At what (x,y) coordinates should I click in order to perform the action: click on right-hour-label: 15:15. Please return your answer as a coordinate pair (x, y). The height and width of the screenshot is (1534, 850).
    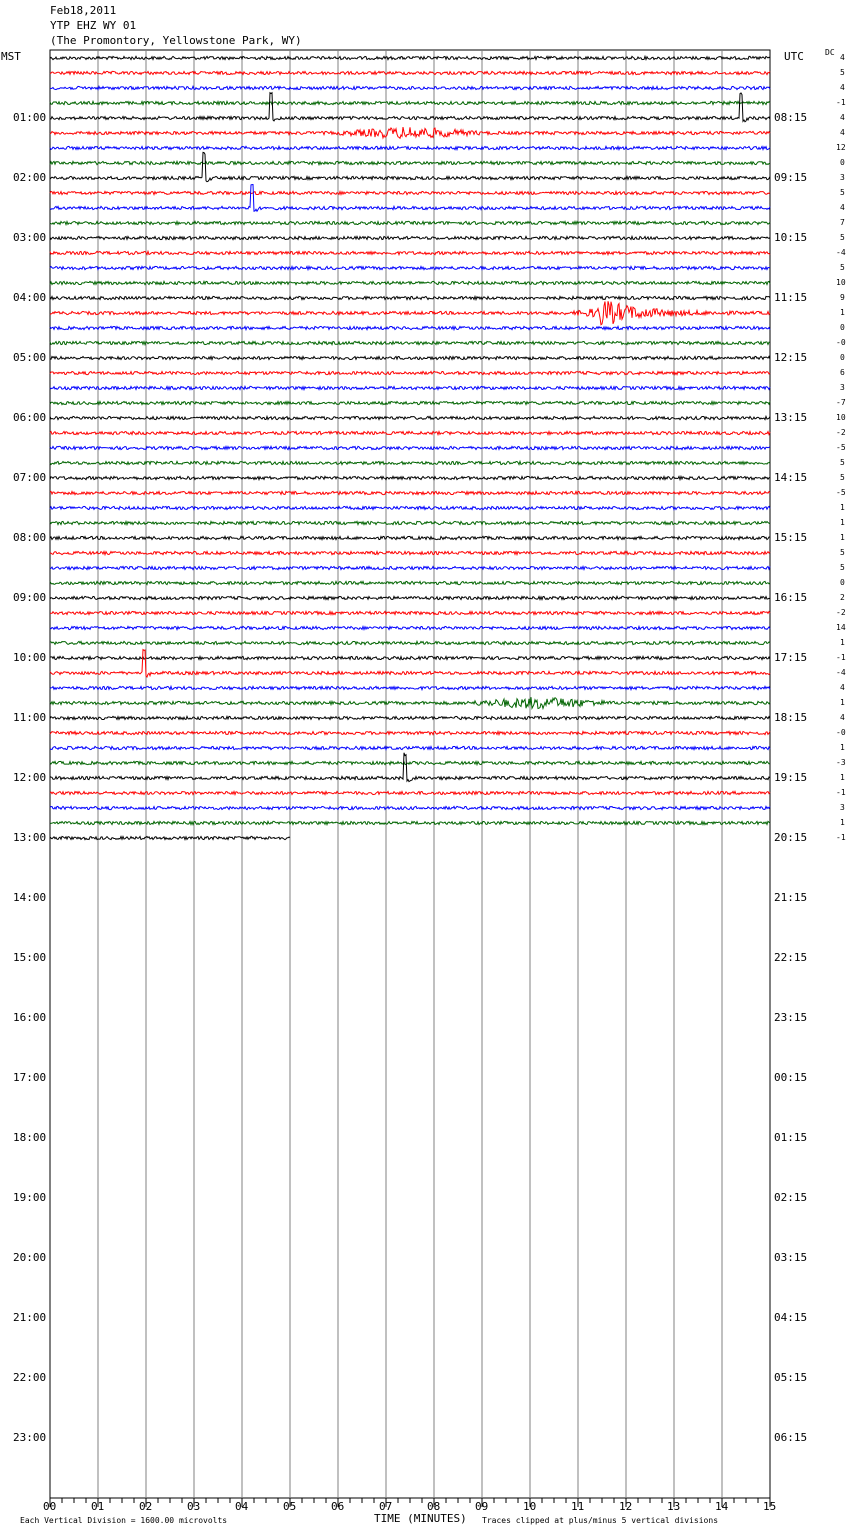
    Looking at the image, I should click on (791, 537).